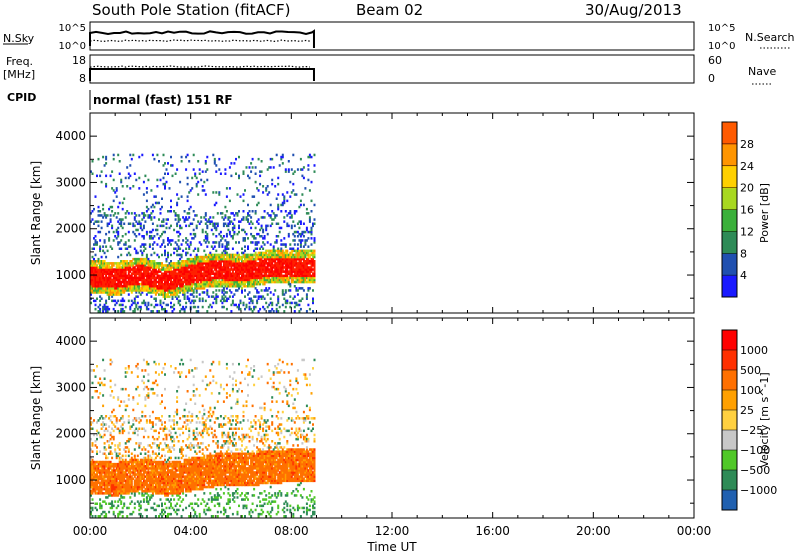 Image resolution: width=800 pixels, height=554 pixels. Describe the element at coordinates (711, 78) in the screenshot. I see `nave-tick-bottom: 0` at that location.